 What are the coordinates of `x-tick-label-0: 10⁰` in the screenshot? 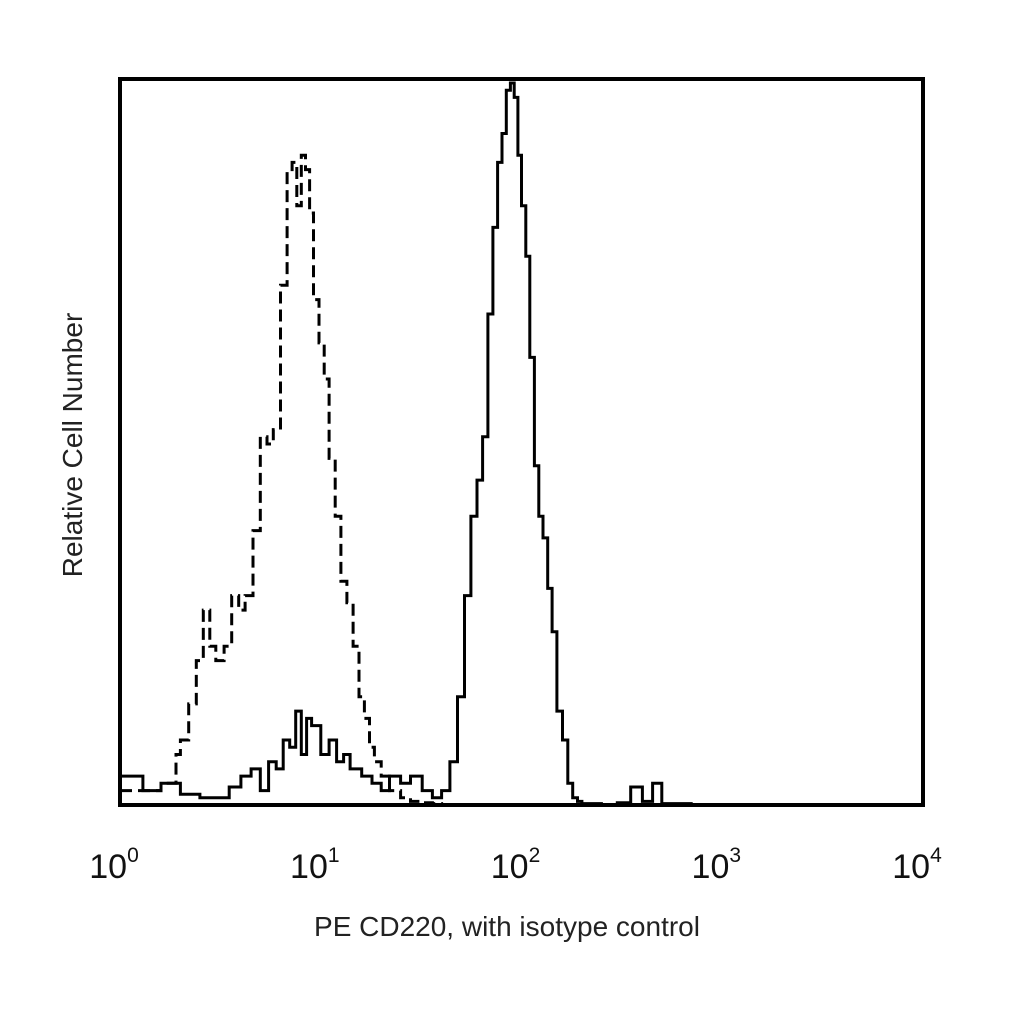 It's located at (114, 865).